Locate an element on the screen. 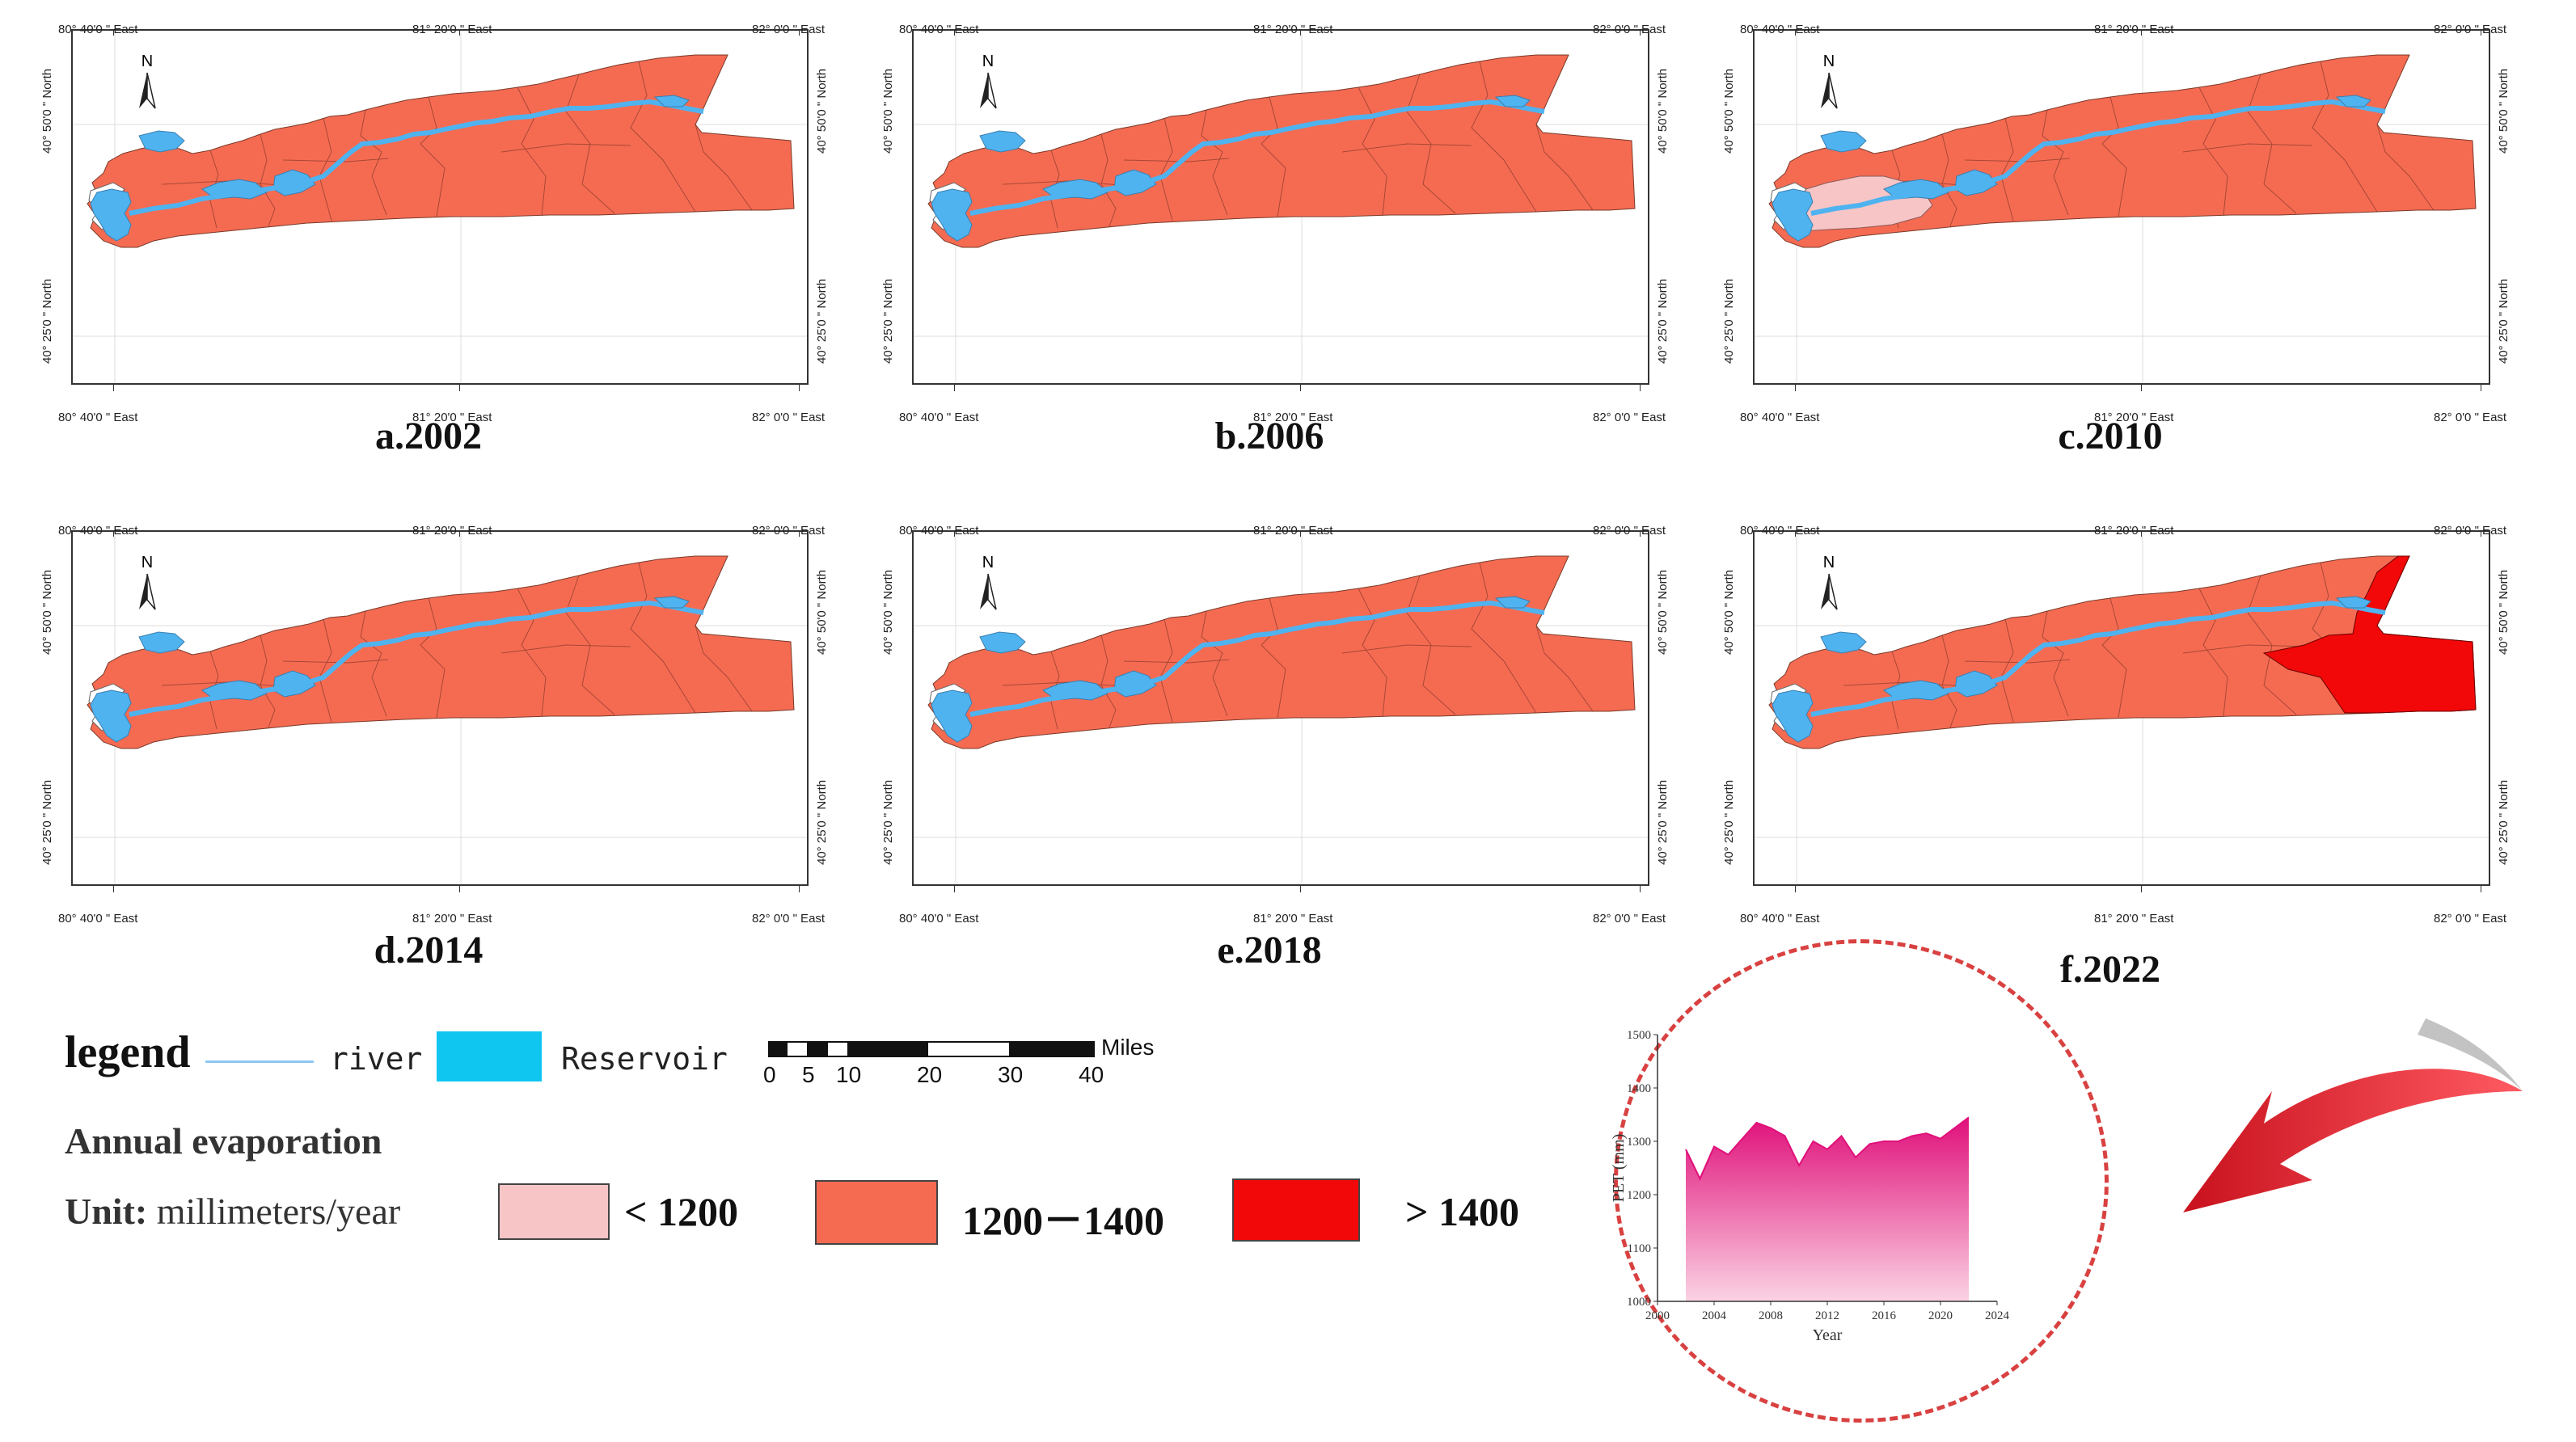 This screenshot has width=2576, height=1442. pet-area is located at coordinates (1827, 1209).